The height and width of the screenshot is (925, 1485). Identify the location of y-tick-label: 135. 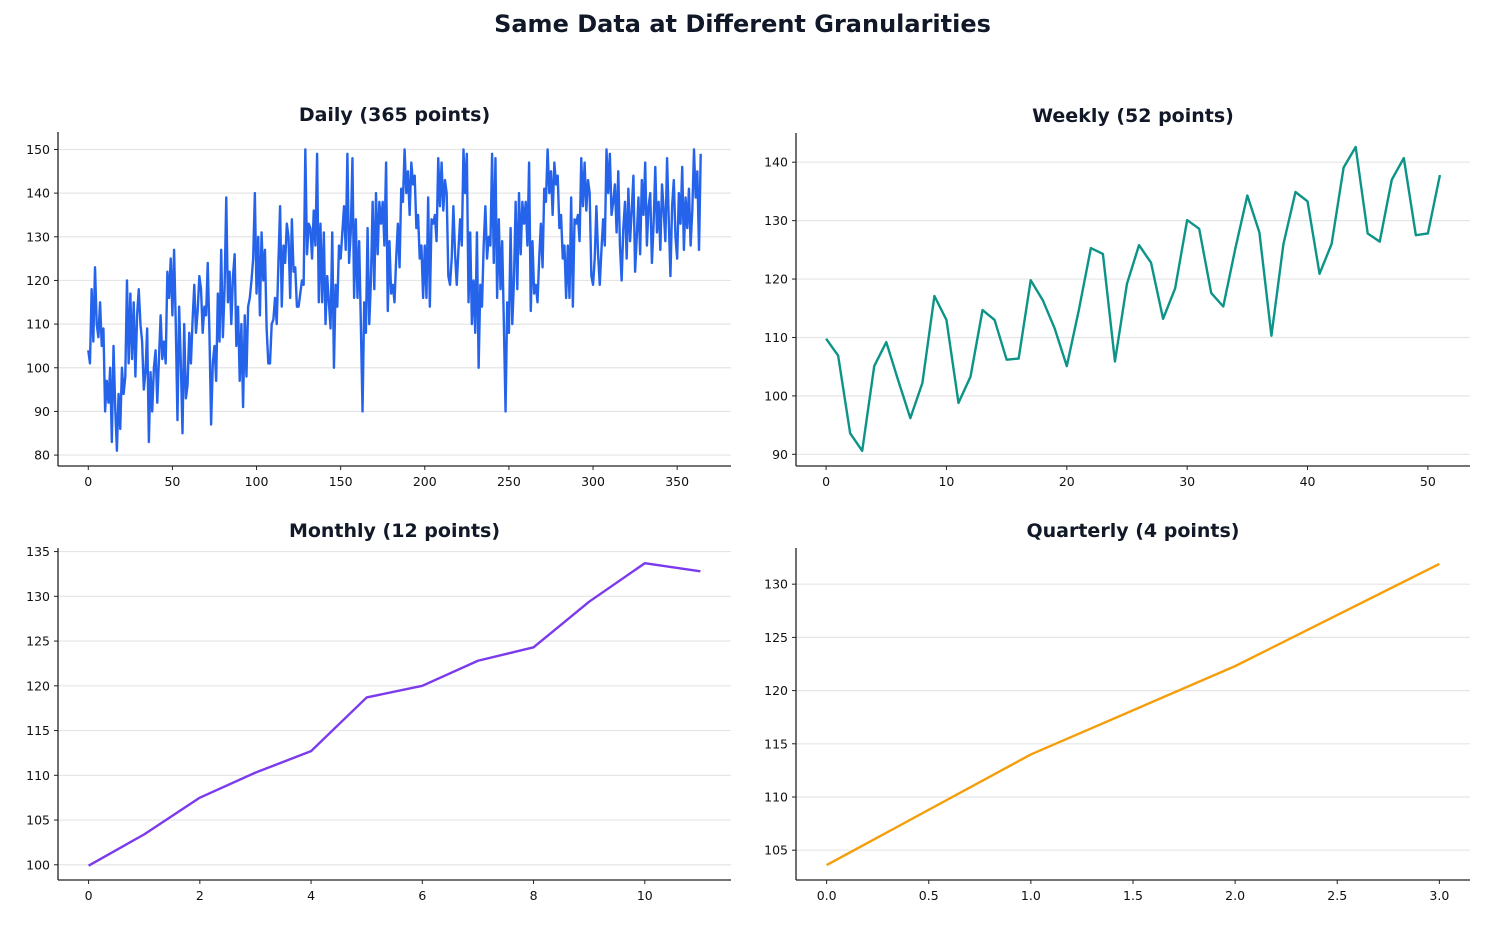
(38, 551).